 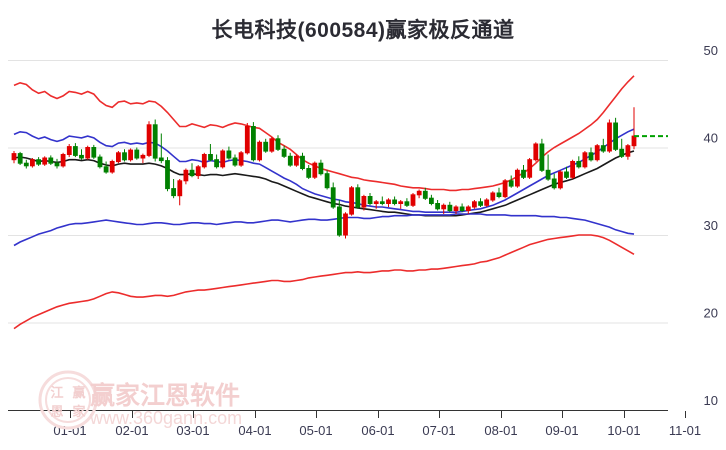 I want to click on svg-text: 10, so click(x=711, y=400).